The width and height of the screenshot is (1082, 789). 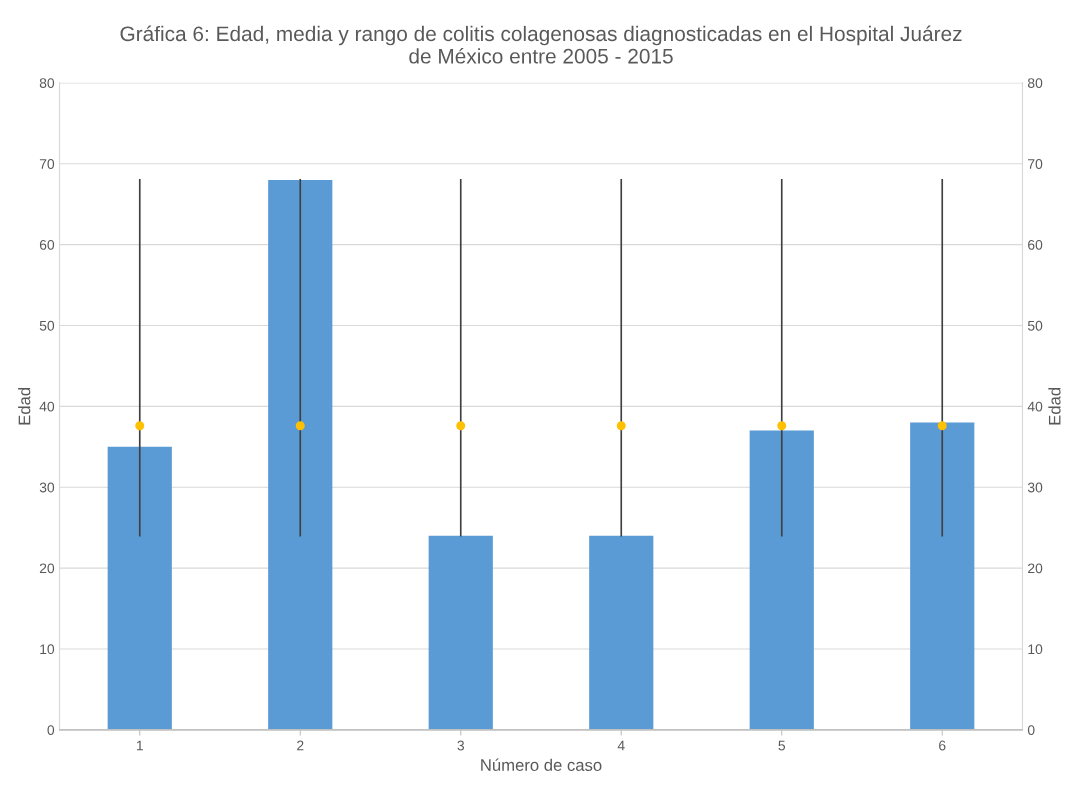 I want to click on x-tick-label: 6, so click(x=942, y=745).